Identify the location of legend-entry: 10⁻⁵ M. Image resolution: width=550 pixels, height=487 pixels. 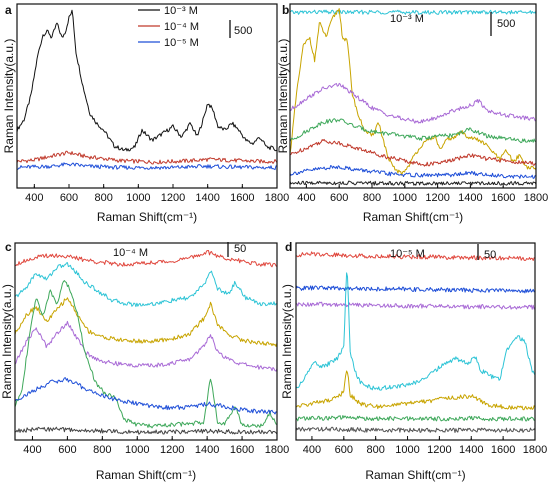
(181, 43).